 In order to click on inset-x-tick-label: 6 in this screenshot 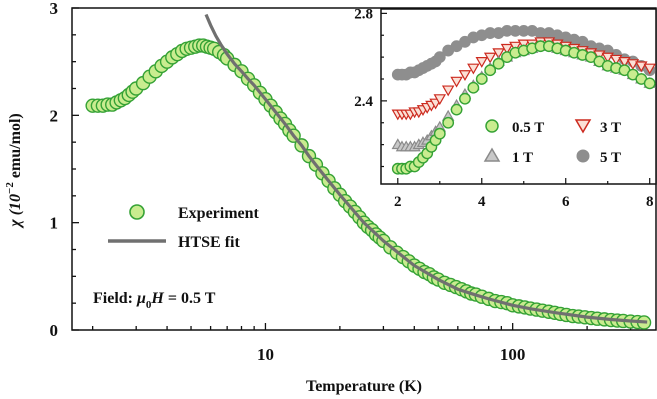, I will do `click(566, 202)`.